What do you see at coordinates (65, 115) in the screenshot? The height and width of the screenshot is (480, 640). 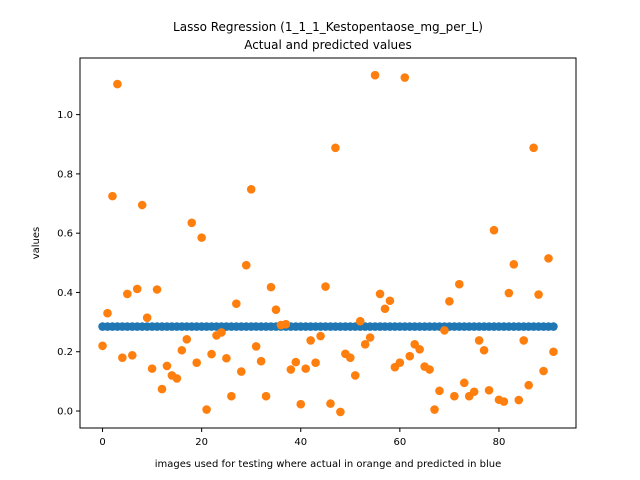 I see `y-tick-label: 1.0` at bounding box center [65, 115].